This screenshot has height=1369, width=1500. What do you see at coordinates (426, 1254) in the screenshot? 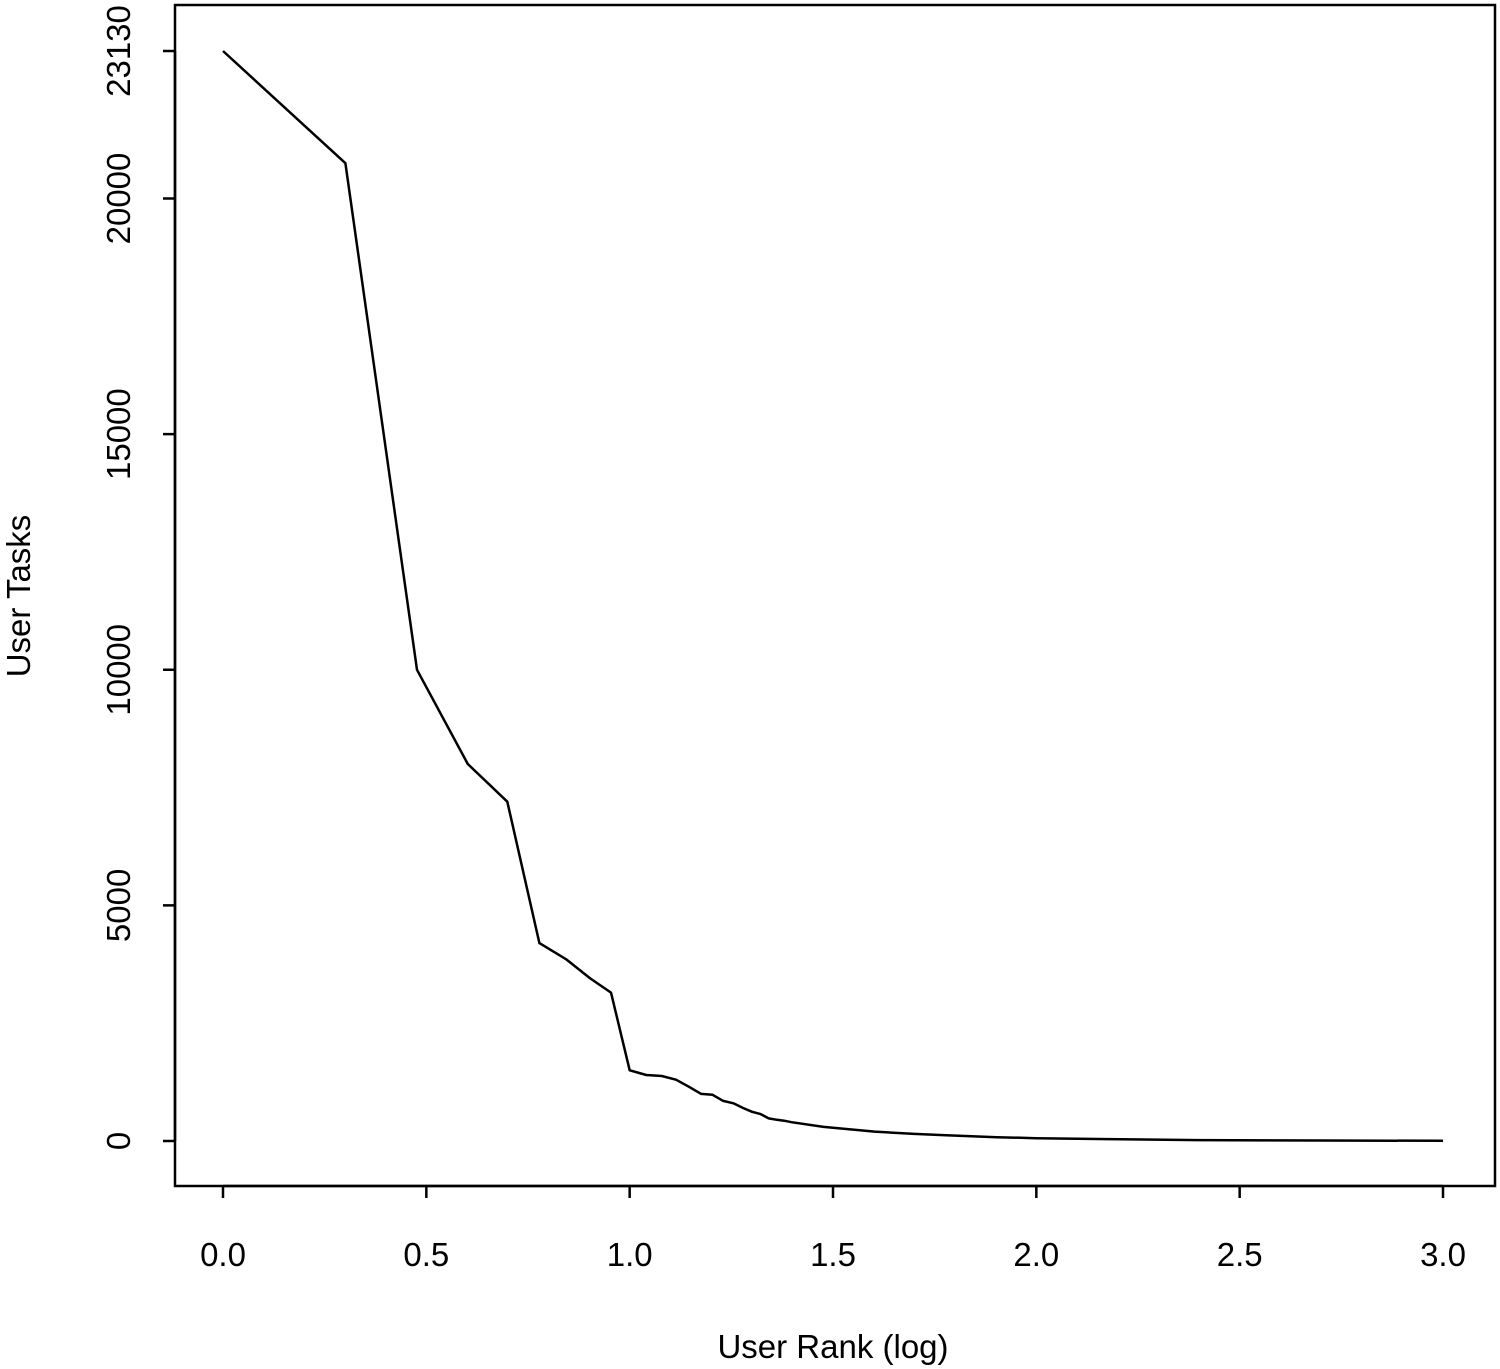
I see `x-tick-label: 0.5` at bounding box center [426, 1254].